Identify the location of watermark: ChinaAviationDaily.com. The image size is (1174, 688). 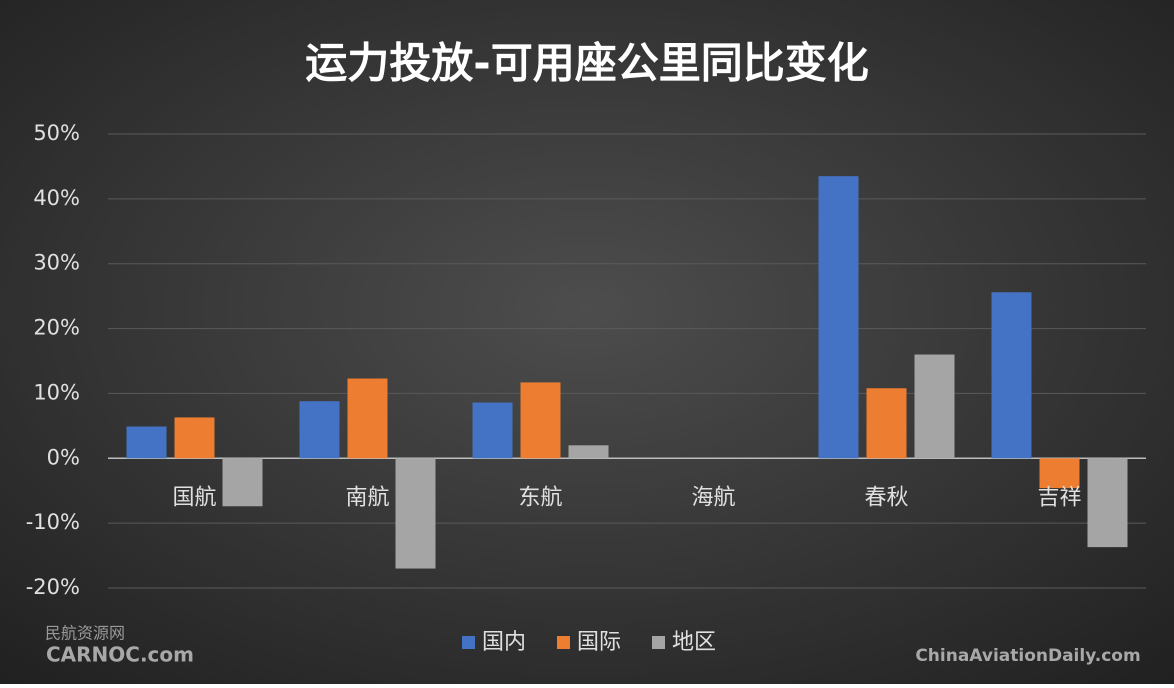
(1027, 656).